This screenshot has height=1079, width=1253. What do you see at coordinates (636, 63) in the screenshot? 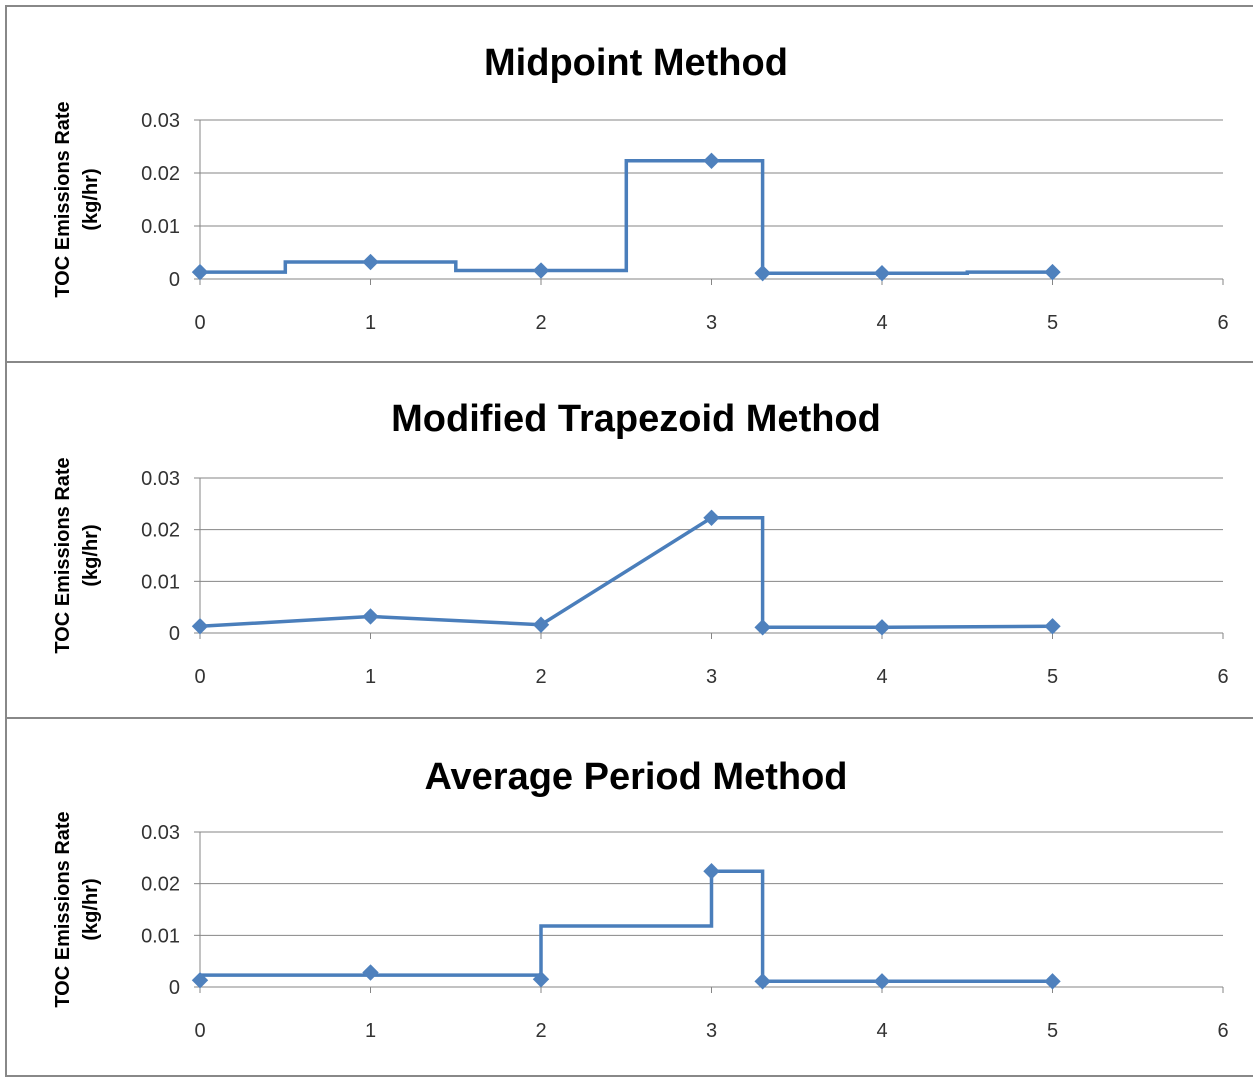
I see `chart-title: Midpoint Method` at bounding box center [636, 63].